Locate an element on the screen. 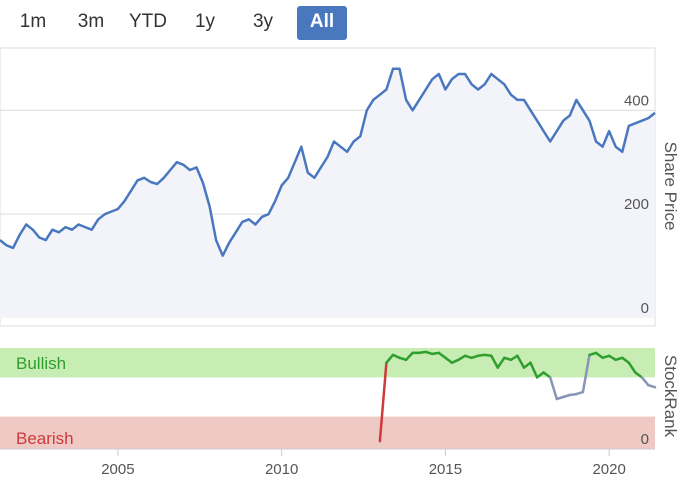  range-button-1m: 1m is located at coordinates (33, 21).